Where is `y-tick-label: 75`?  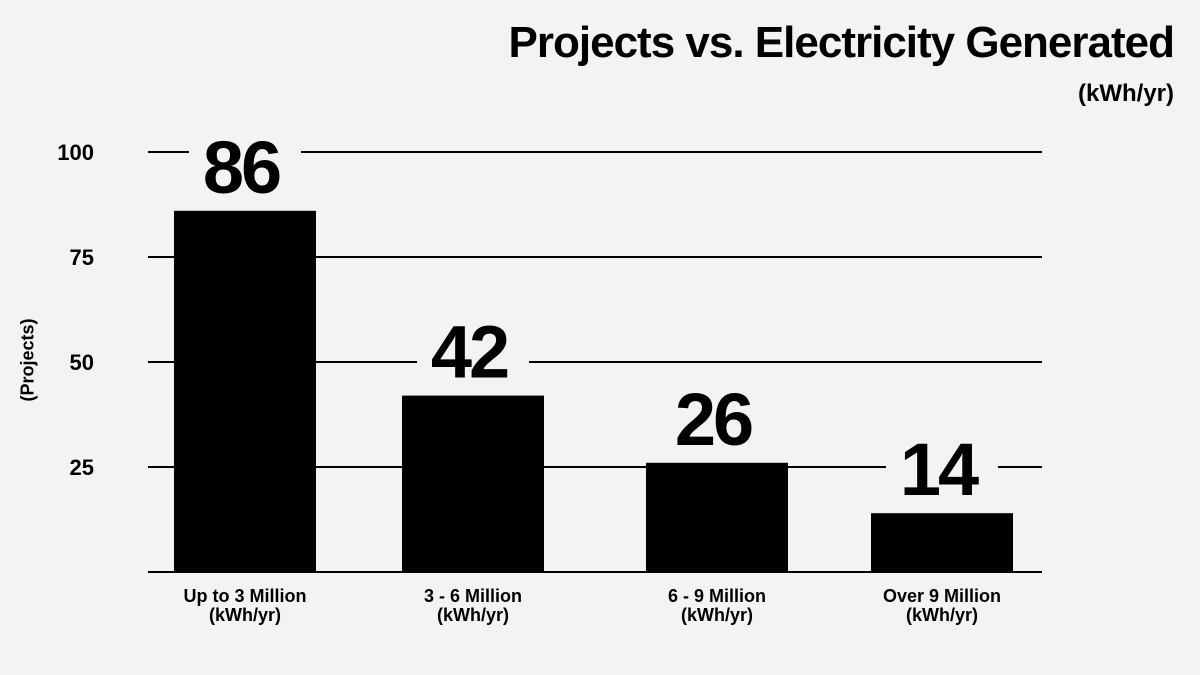
y-tick-label: 75 is located at coordinates (82, 257).